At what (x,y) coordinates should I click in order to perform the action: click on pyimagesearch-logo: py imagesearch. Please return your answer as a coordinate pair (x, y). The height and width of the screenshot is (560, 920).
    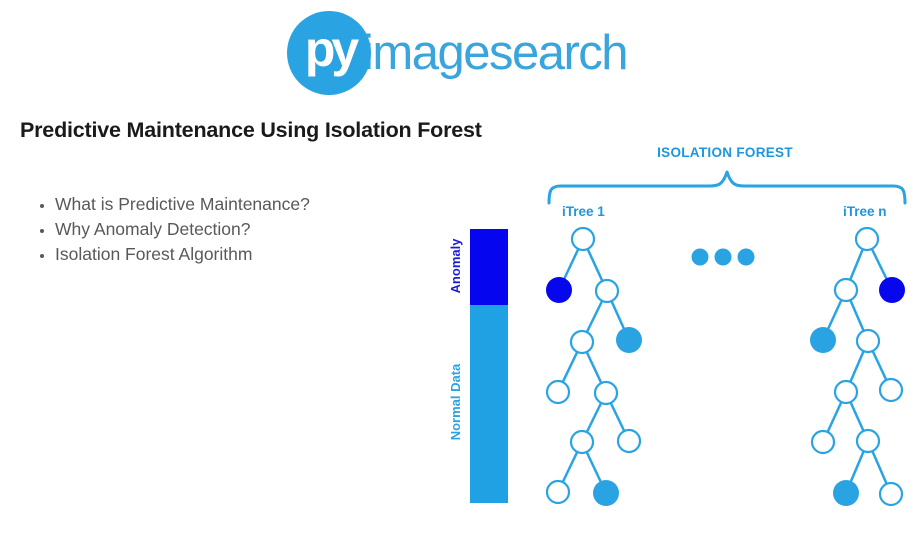
    Looking at the image, I should click on (458, 53).